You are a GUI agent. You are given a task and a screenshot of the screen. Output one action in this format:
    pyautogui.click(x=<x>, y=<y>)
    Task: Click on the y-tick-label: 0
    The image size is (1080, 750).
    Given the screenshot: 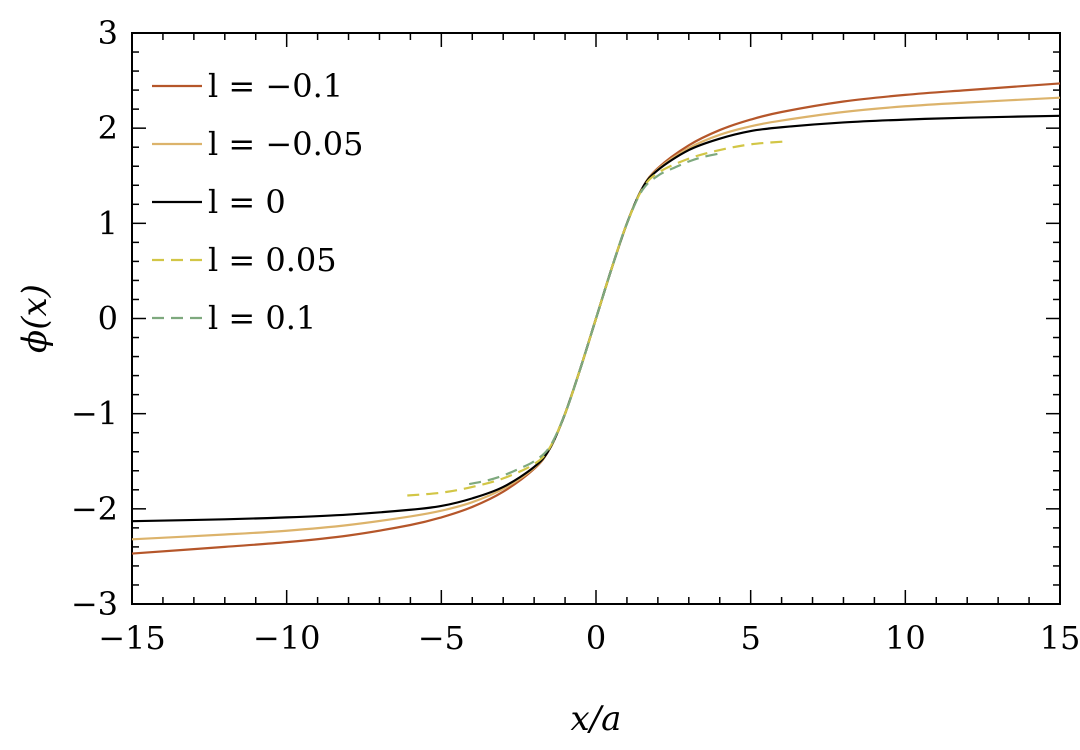 What is the action you would take?
    pyautogui.click(x=108, y=319)
    